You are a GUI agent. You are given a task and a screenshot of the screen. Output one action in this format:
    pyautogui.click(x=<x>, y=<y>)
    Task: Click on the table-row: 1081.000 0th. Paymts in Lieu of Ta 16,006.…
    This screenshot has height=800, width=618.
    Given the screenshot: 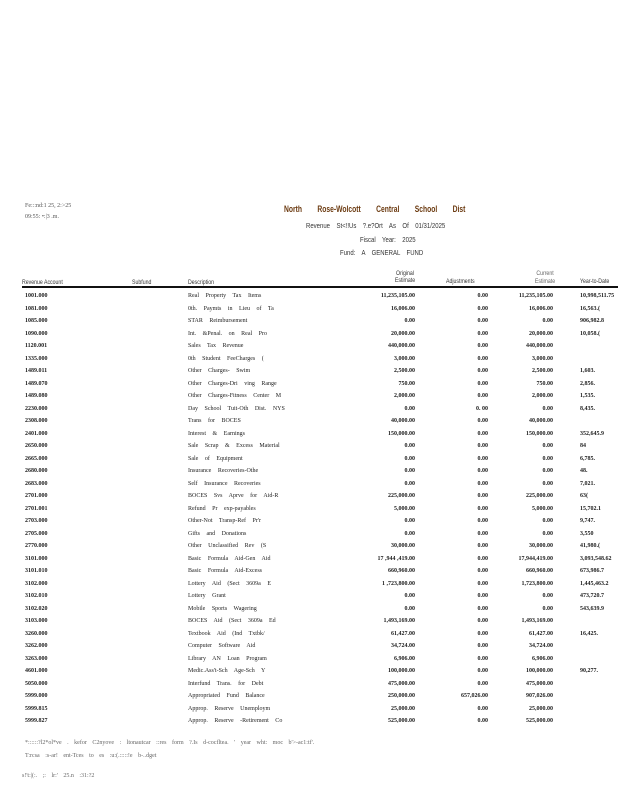 What is the action you would take?
    pyautogui.click(x=309, y=312)
    